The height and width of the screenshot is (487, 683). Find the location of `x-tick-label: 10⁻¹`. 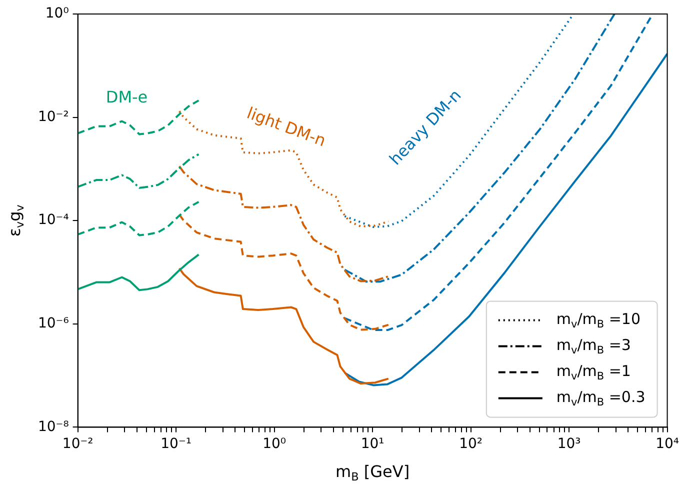

x-tick-label: 10⁻¹ is located at coordinates (176, 444).